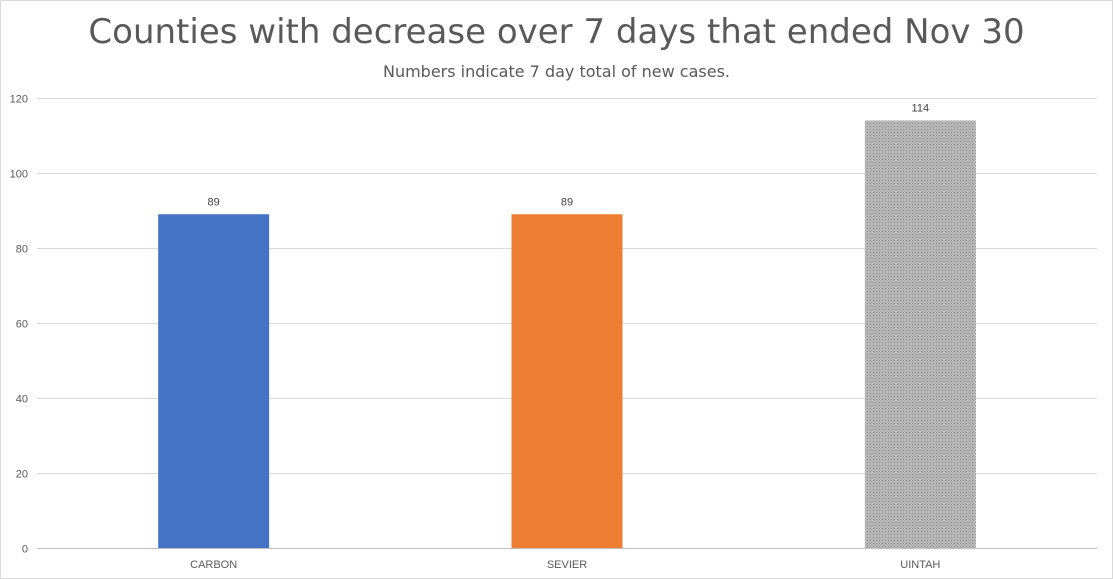 This screenshot has width=1113, height=579. Describe the element at coordinates (567, 381) in the screenshot. I see `bar-sevier` at that location.